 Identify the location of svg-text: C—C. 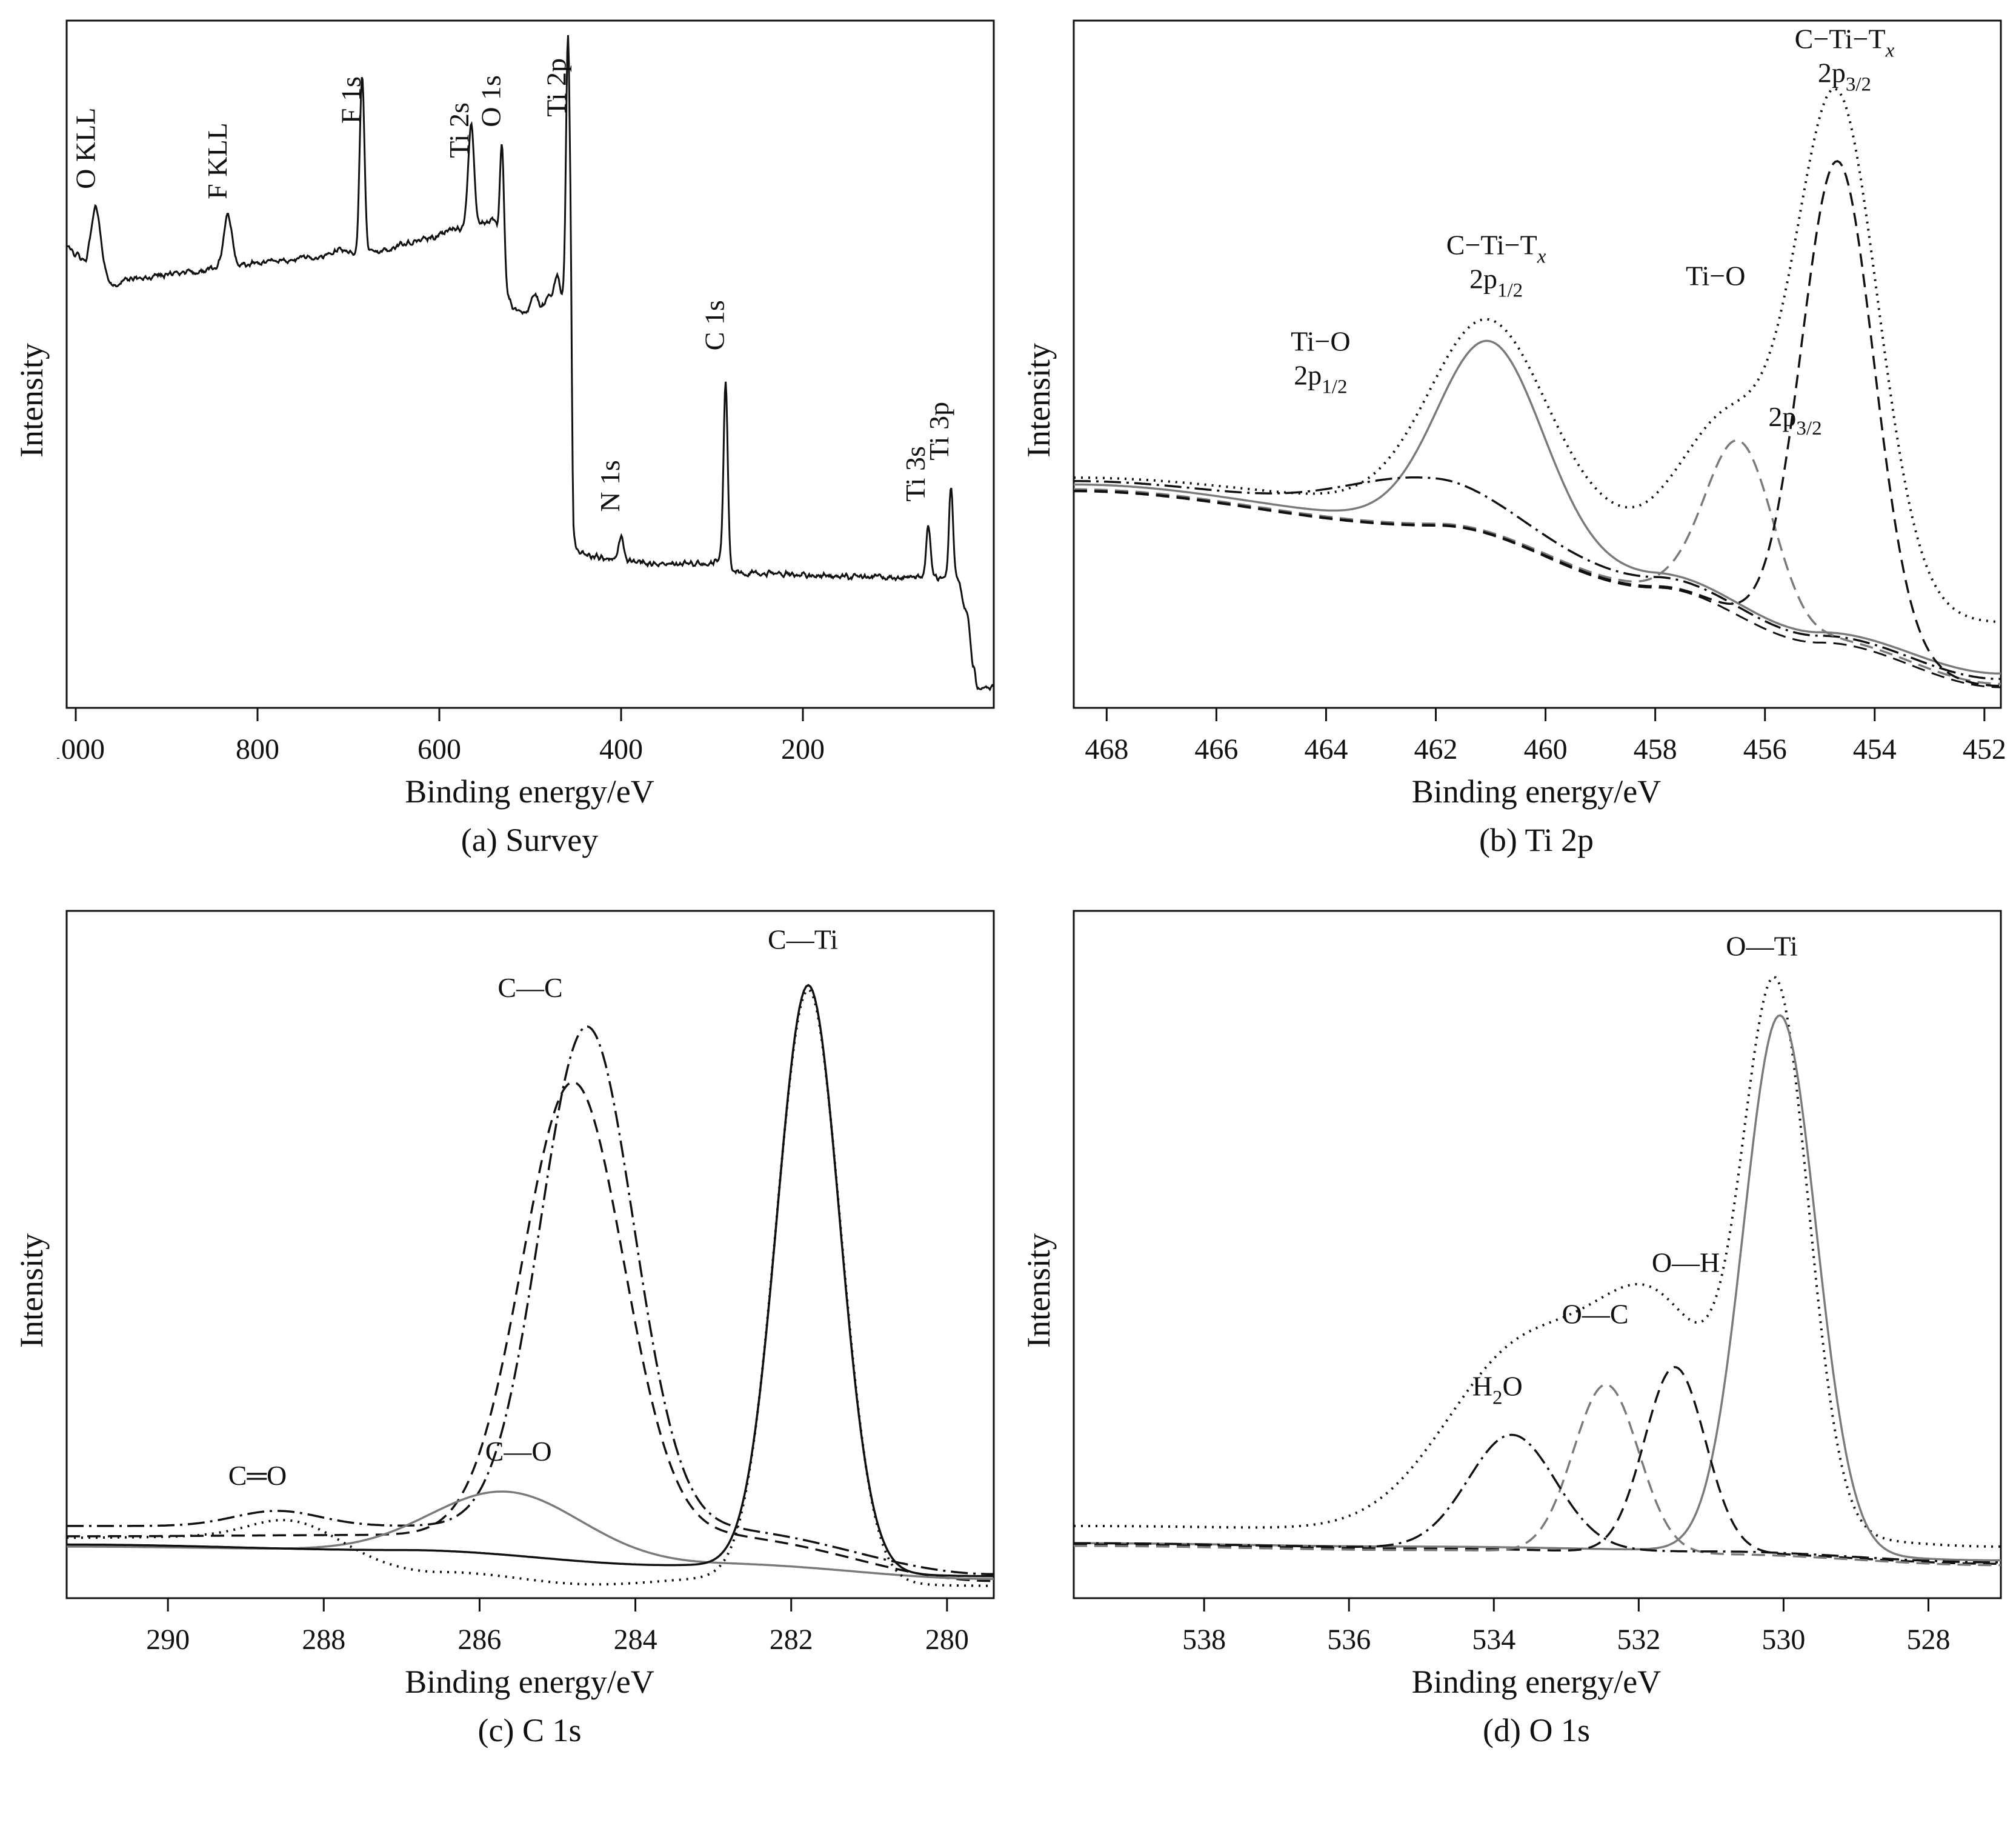
(529, 987).